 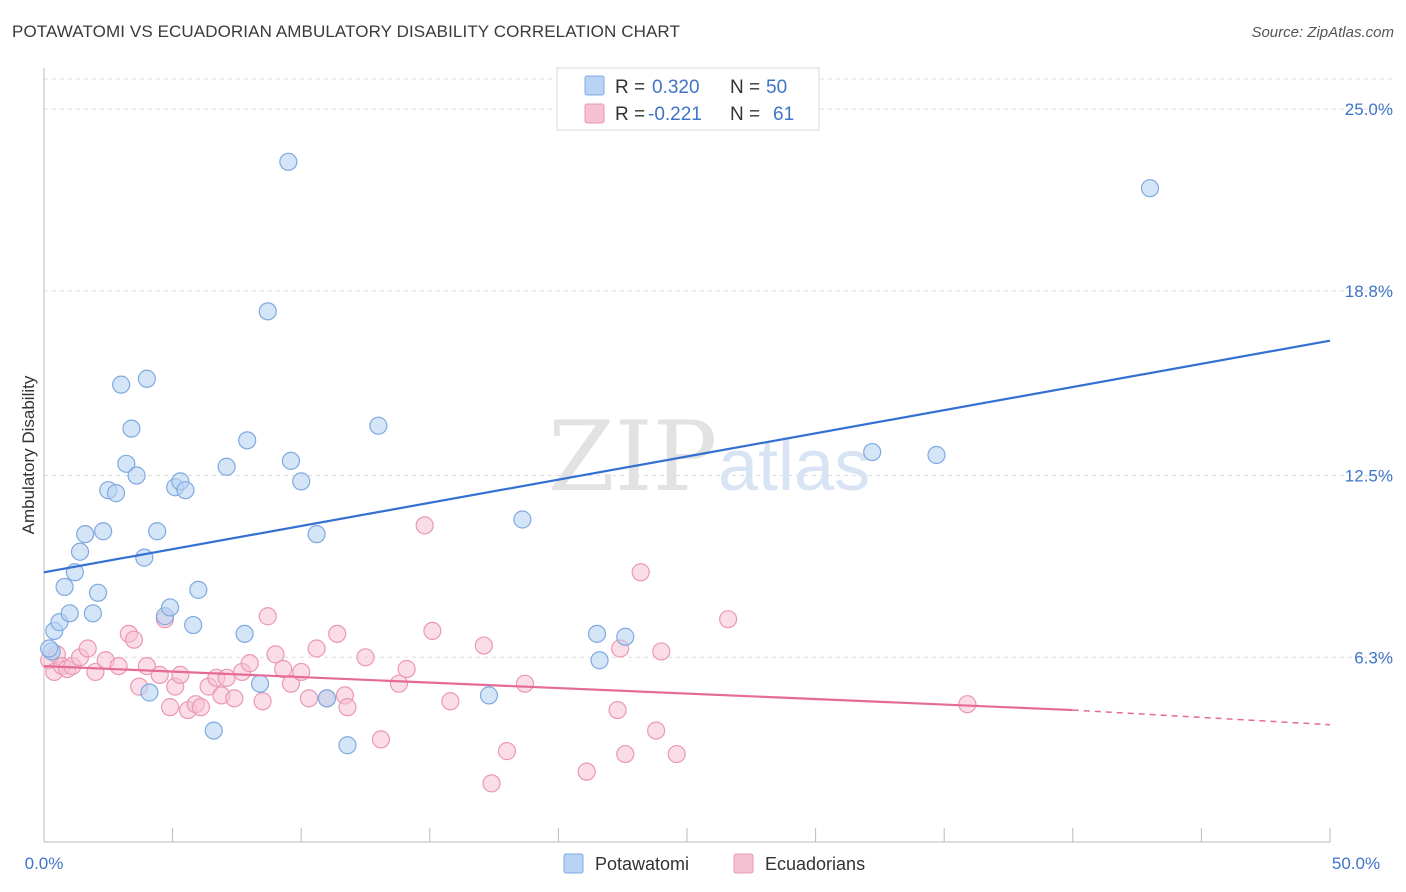 What do you see at coordinates (1369, 291) in the screenshot?
I see `y-tick-label: 18.8%` at bounding box center [1369, 291].